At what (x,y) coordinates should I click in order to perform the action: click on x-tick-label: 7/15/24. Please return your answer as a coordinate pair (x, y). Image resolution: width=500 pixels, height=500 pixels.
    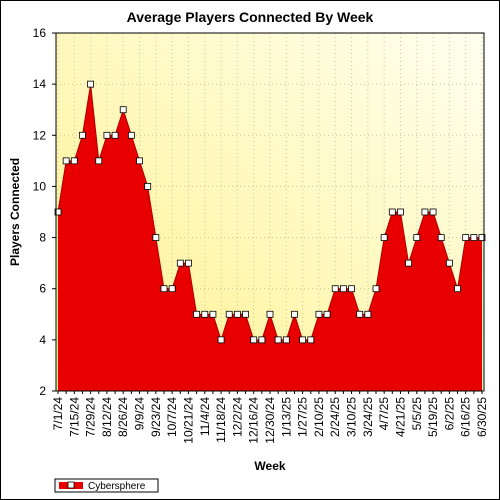
    Looking at the image, I should click on (74, 417).